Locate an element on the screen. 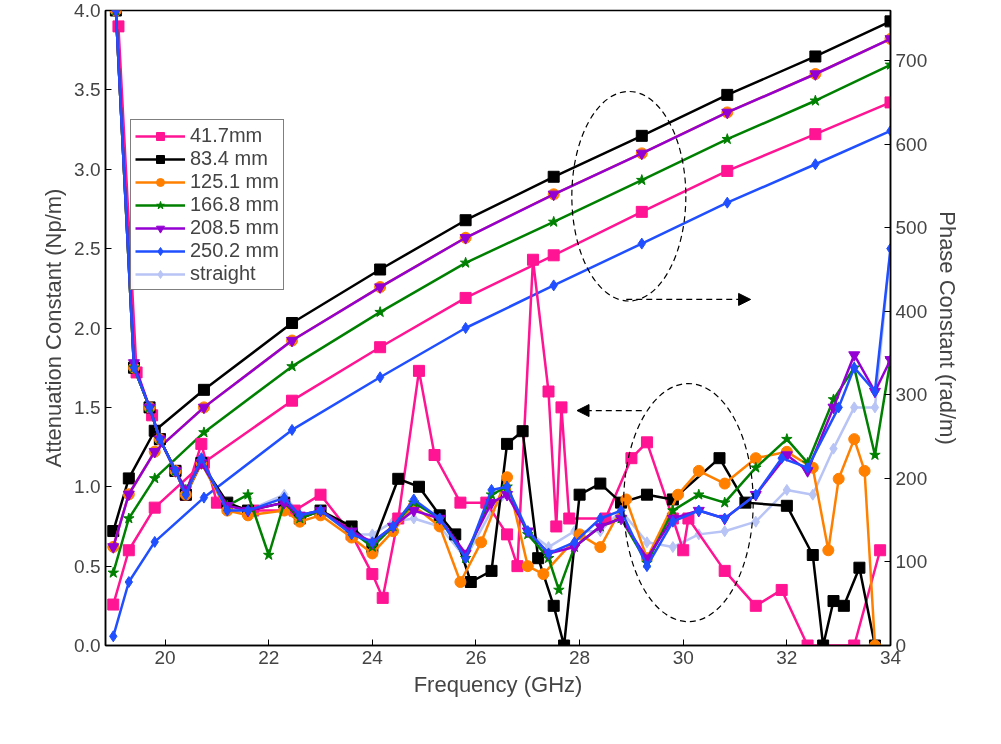  y2-tick-label: 500 is located at coordinates (911, 228).